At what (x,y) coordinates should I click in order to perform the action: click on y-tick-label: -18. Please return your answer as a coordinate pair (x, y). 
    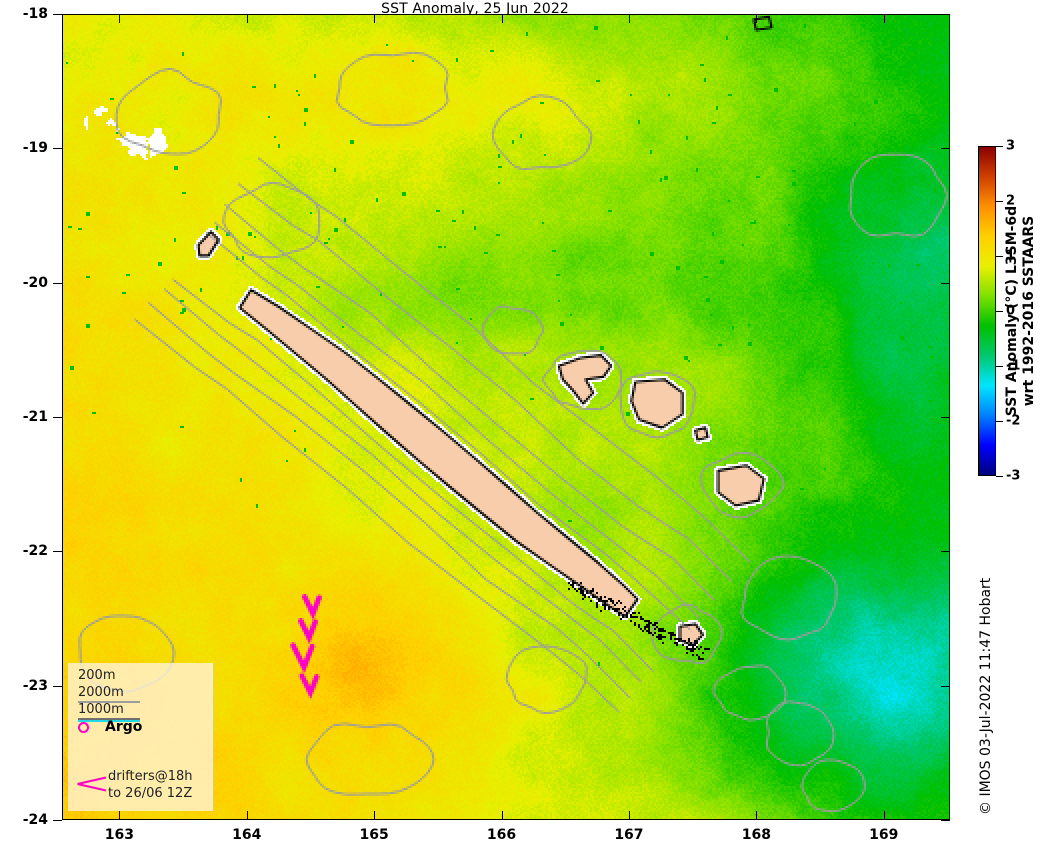
    Looking at the image, I should click on (35, 14).